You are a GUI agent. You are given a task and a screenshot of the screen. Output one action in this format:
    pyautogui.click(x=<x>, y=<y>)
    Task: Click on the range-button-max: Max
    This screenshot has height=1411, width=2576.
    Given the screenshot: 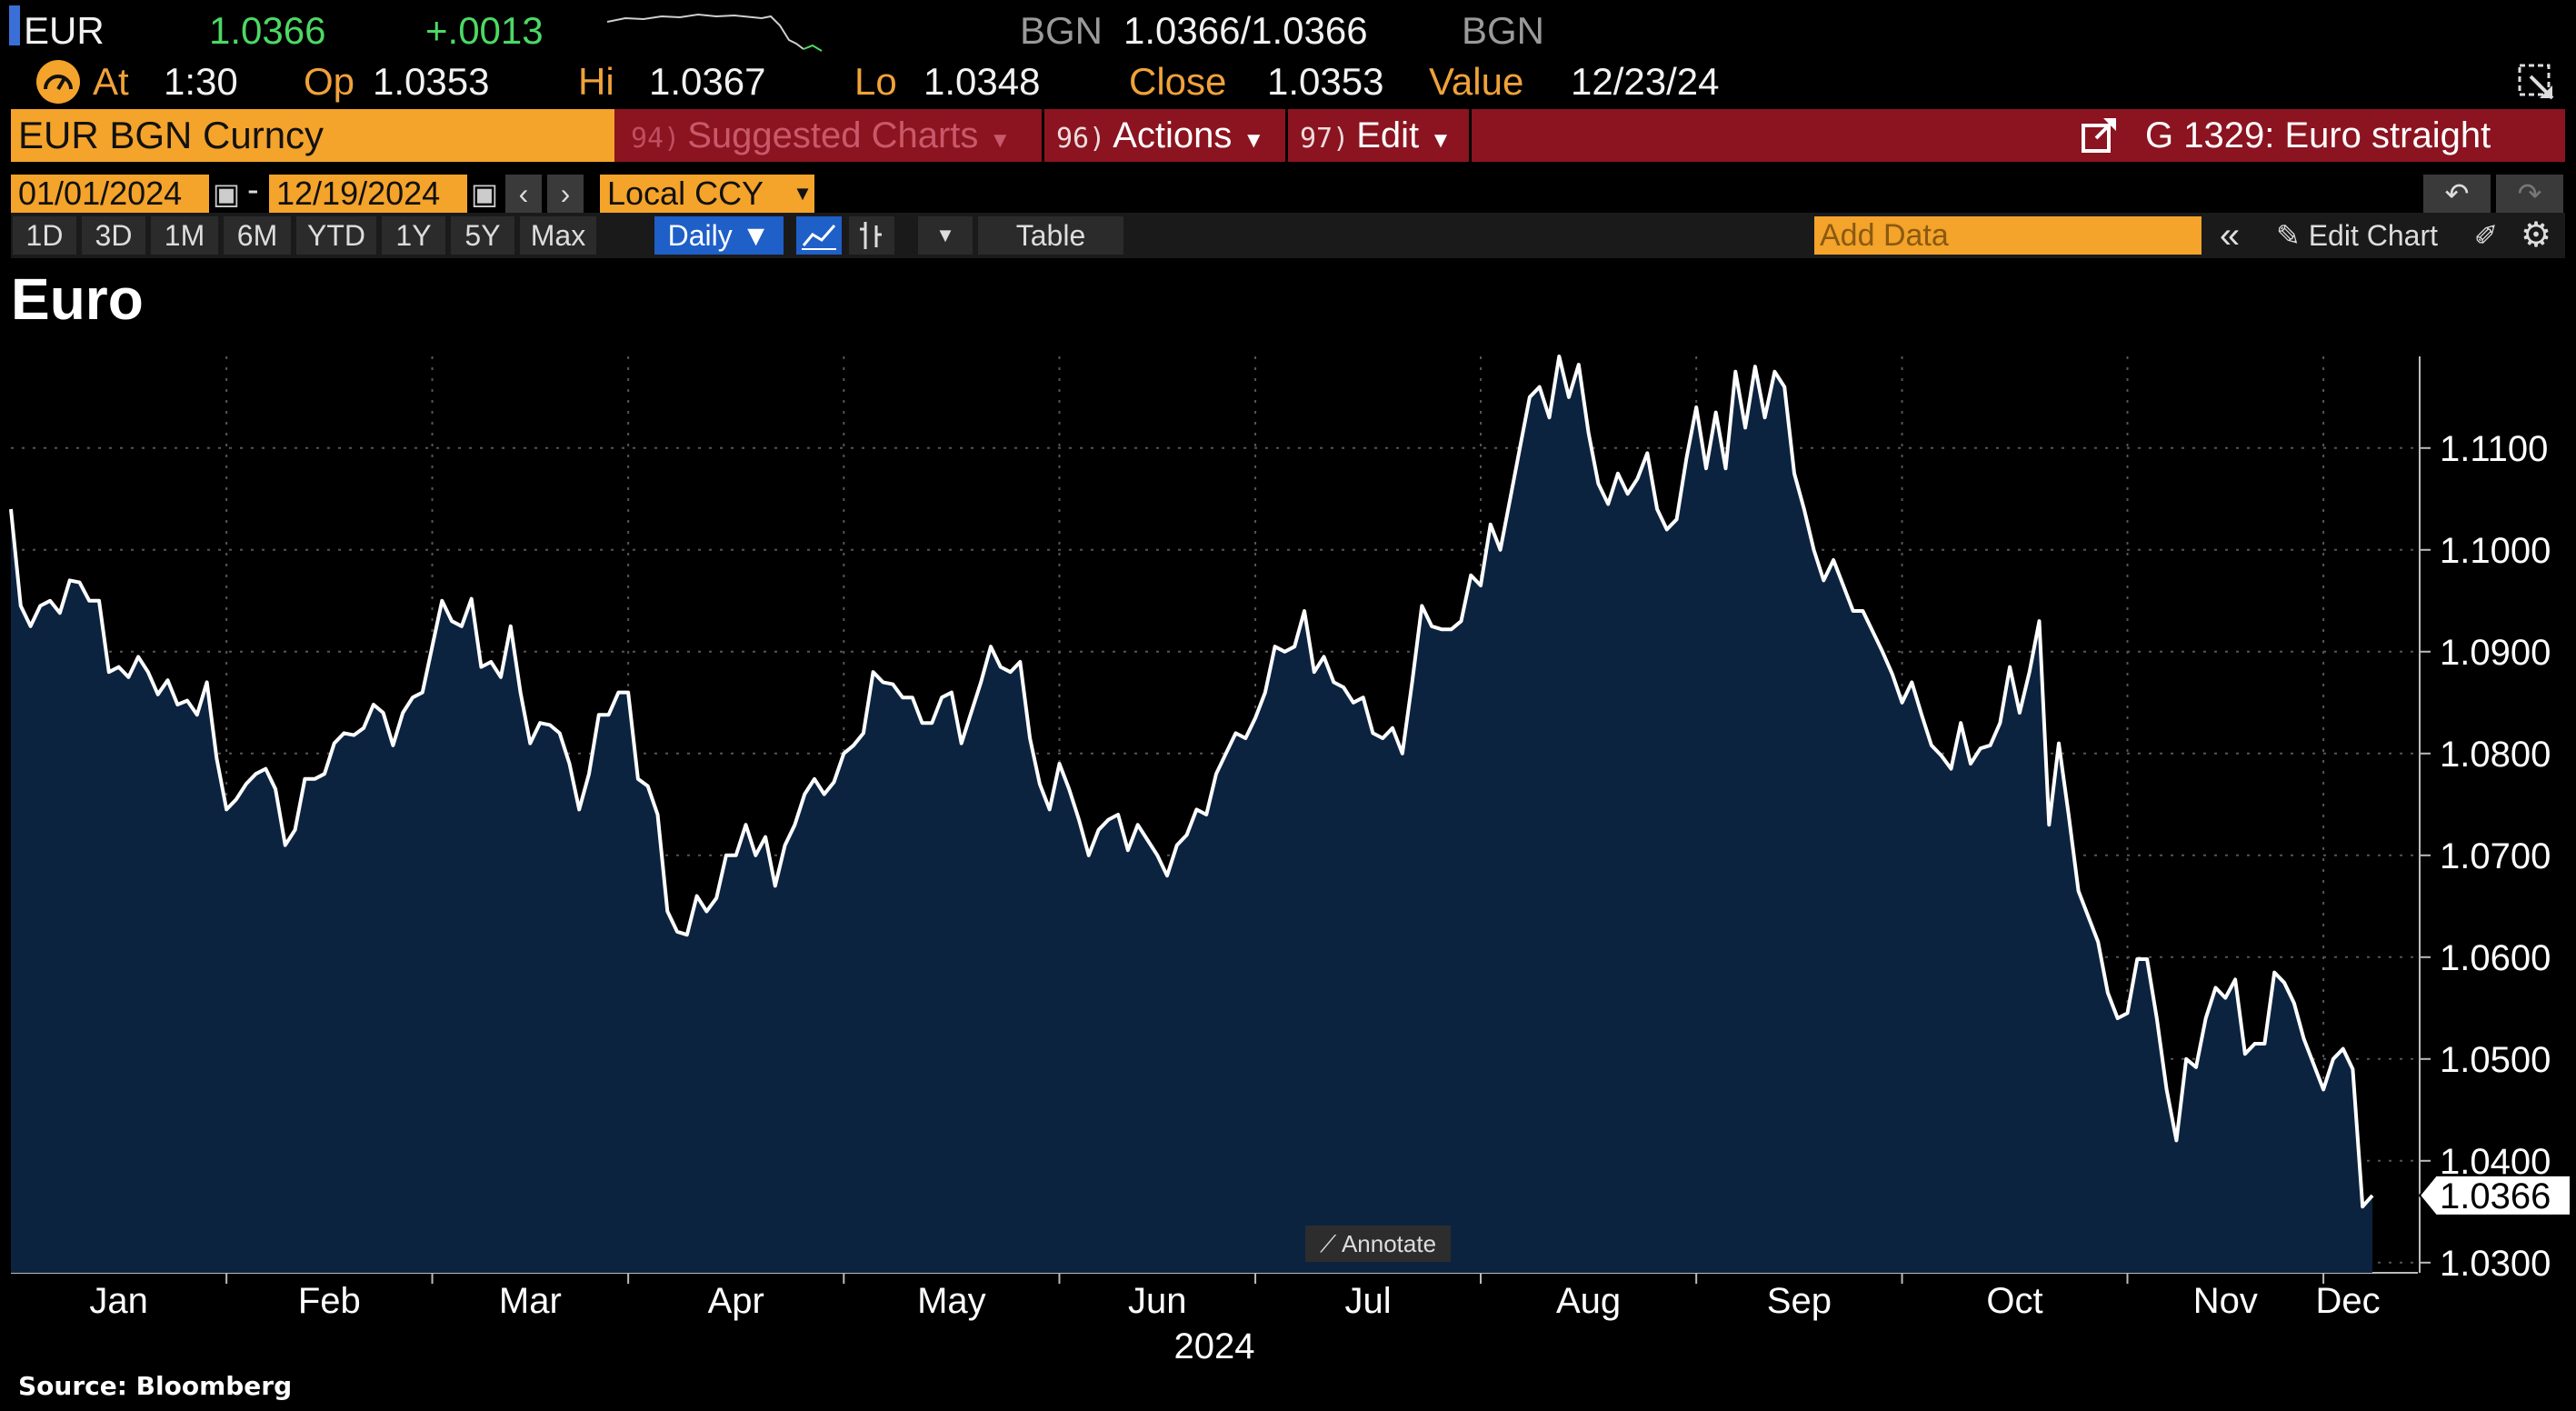 What is the action you would take?
    pyautogui.click(x=558, y=236)
    